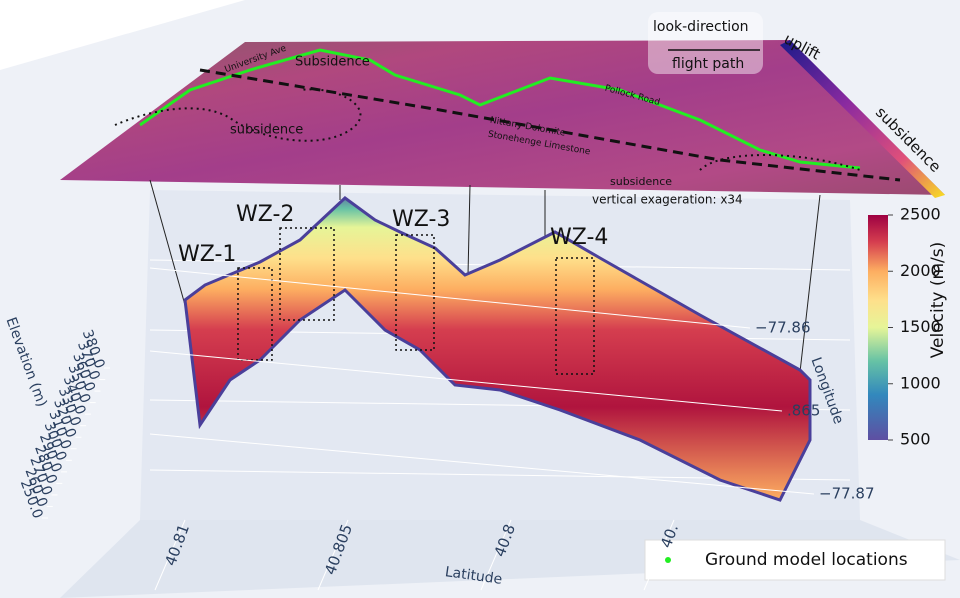  What do you see at coordinates (806, 560) in the screenshot?
I see `legend-label: Ground model locations` at bounding box center [806, 560].